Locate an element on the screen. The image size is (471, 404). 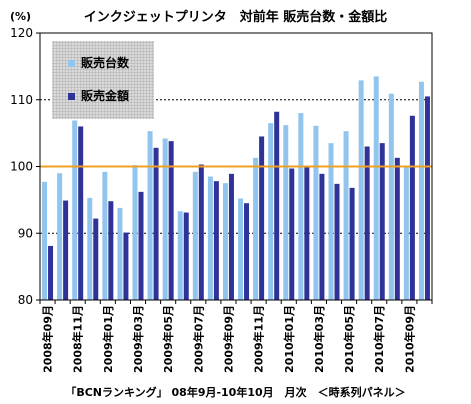
y-axis-unit-label: (%) is located at coordinates (21, 16).